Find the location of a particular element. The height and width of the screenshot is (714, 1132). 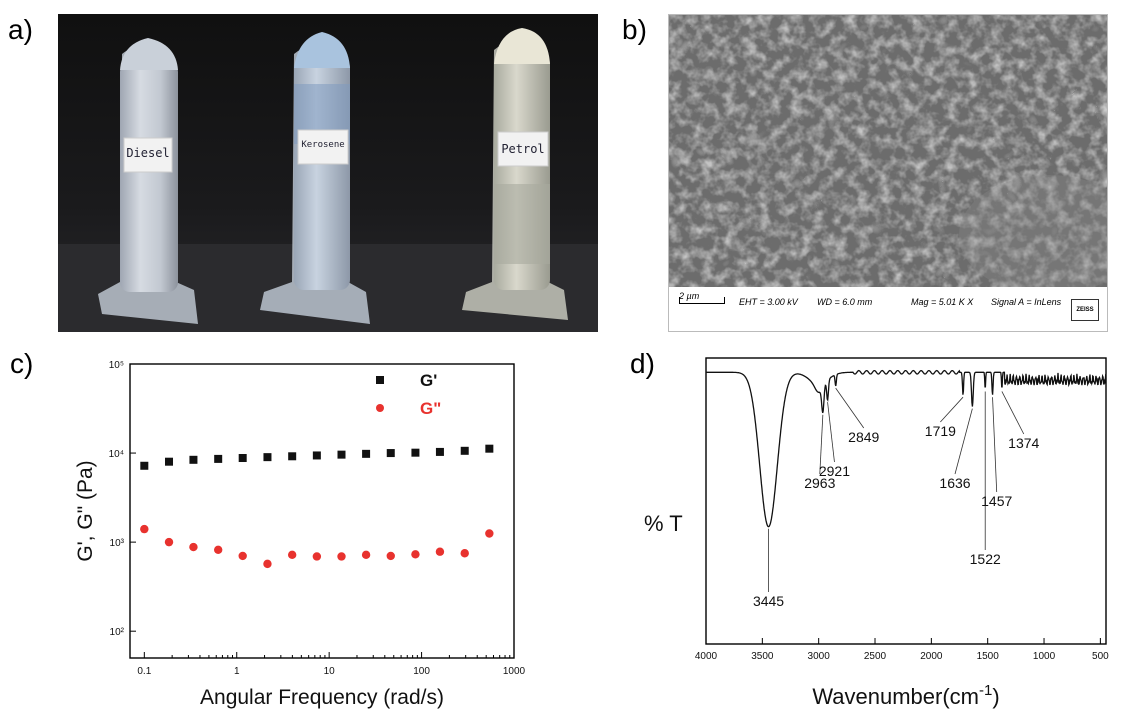

ftir-peak-label: 2921 is located at coordinates (834, 471).